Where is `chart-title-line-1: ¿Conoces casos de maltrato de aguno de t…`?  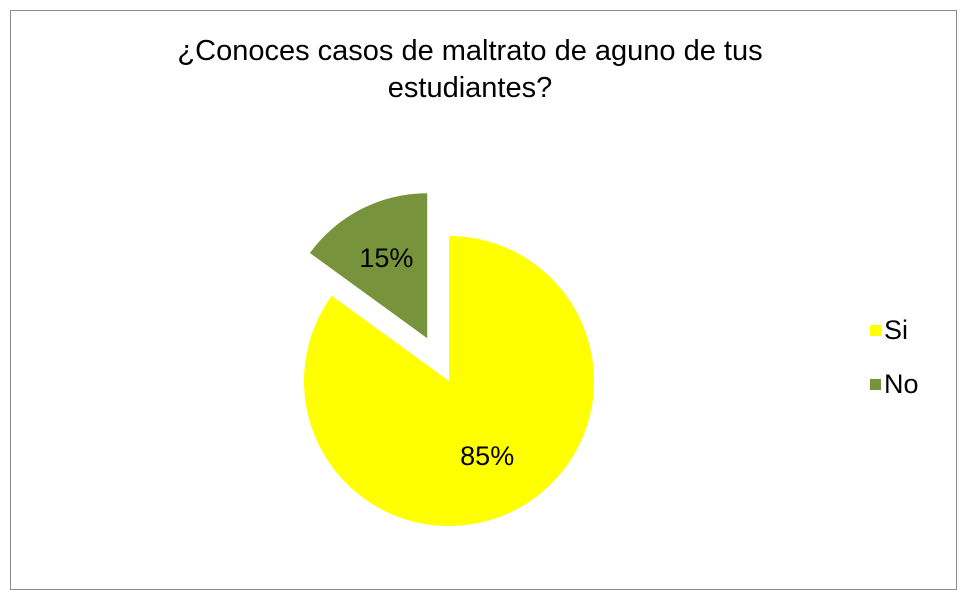
chart-title-line-1: ¿Conoces casos de maltrato de aguno de t… is located at coordinates (470, 51).